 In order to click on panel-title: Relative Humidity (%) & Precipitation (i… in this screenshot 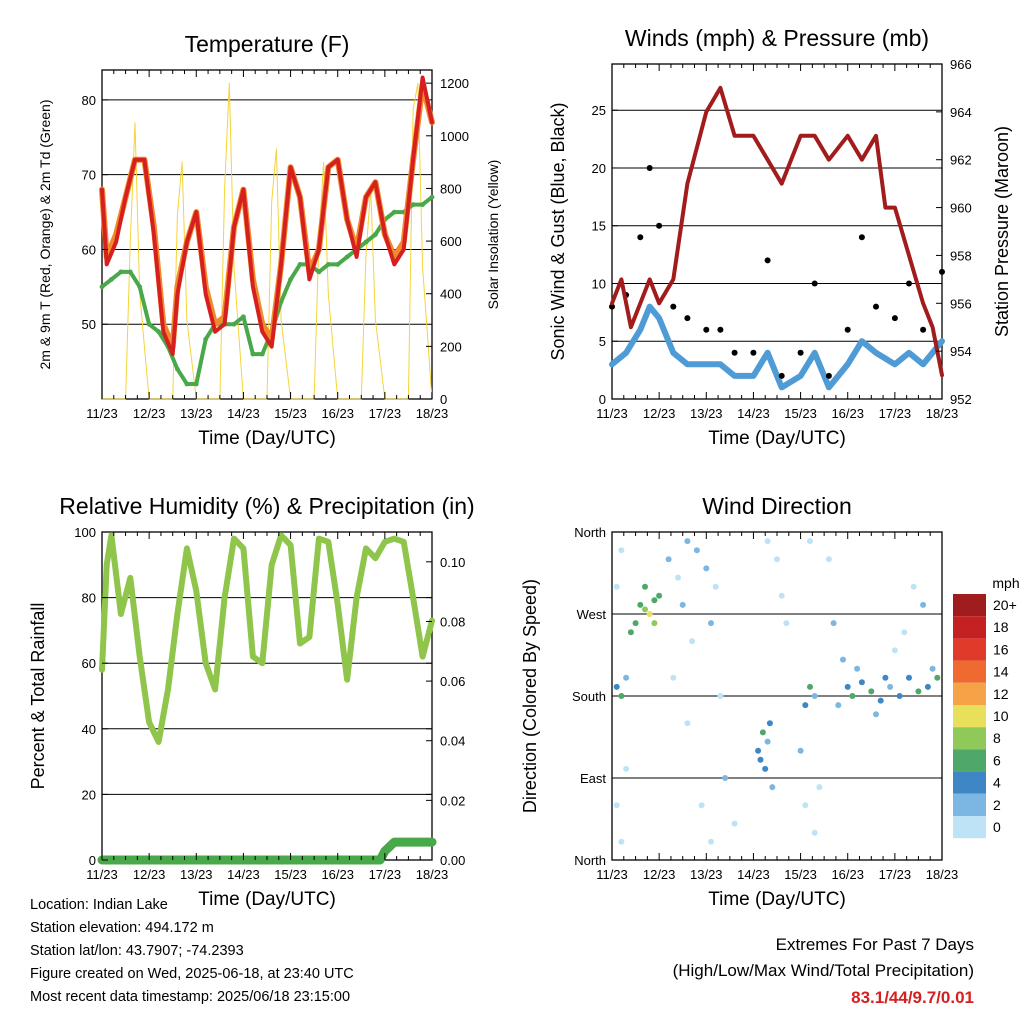, I will do `click(266, 506)`.